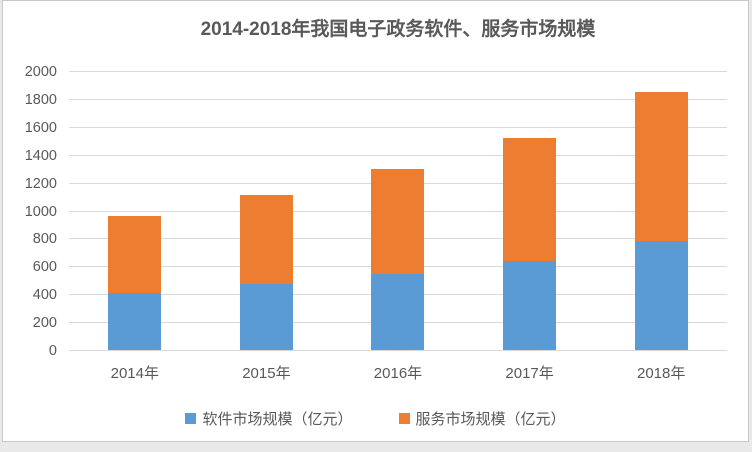 This screenshot has width=752, height=452. Describe the element at coordinates (40, 211) in the screenshot. I see `y-tick-label: 1000` at that location.